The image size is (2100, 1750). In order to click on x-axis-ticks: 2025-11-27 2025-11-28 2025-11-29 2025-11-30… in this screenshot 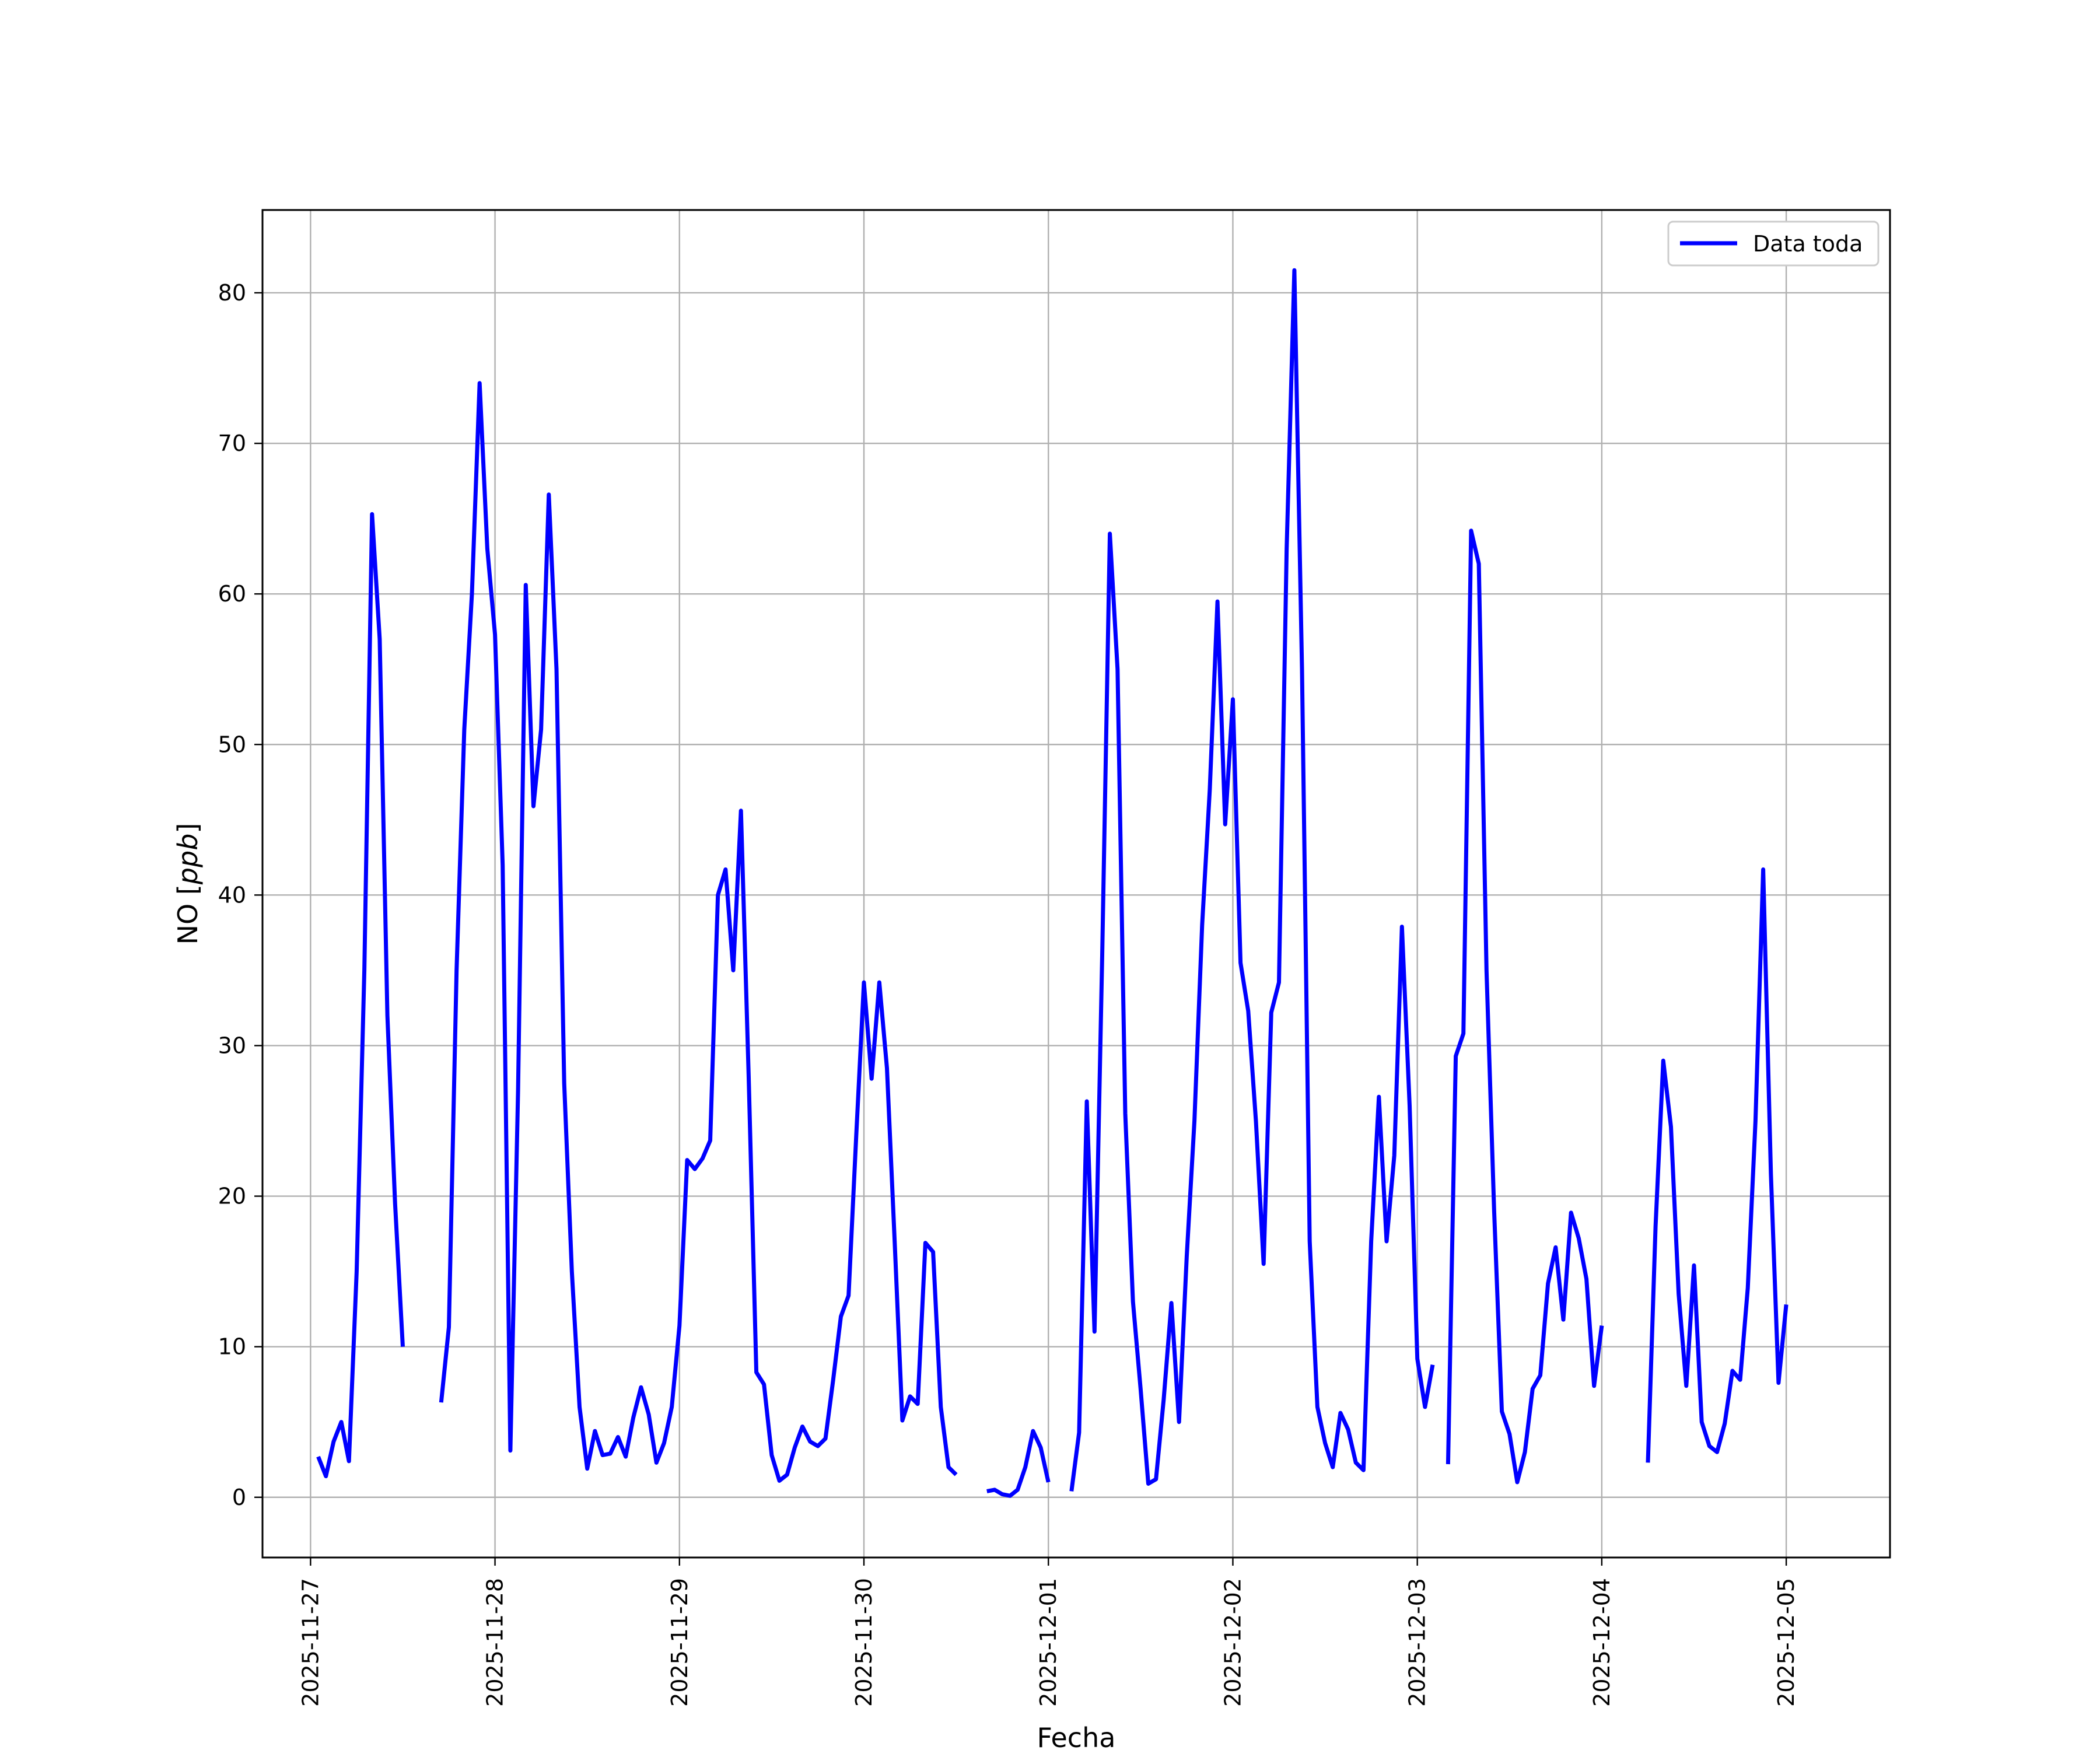, I will do `click(1048, 1632)`.